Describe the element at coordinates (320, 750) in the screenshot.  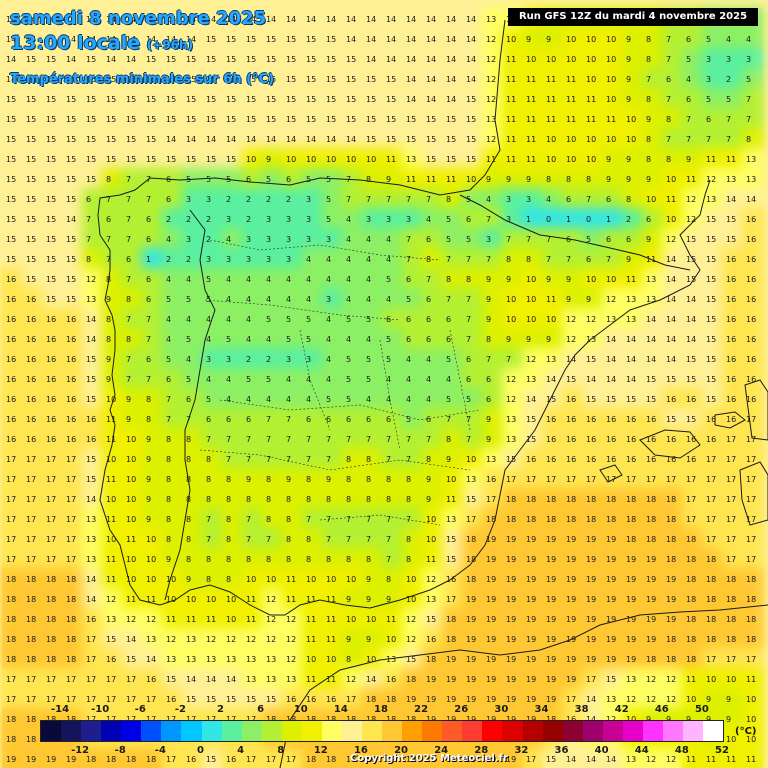
I see `legend-tick-label: 12` at that location.